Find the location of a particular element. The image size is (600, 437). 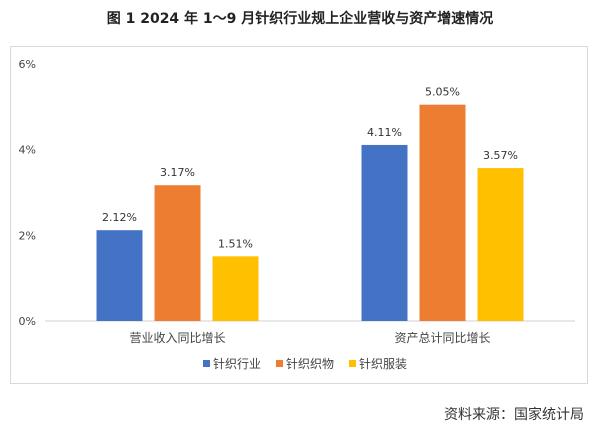

chart-title: 图 1 2024 年 1～9 月针织行业规上企业营收与资产增速情况 is located at coordinates (300, 19).